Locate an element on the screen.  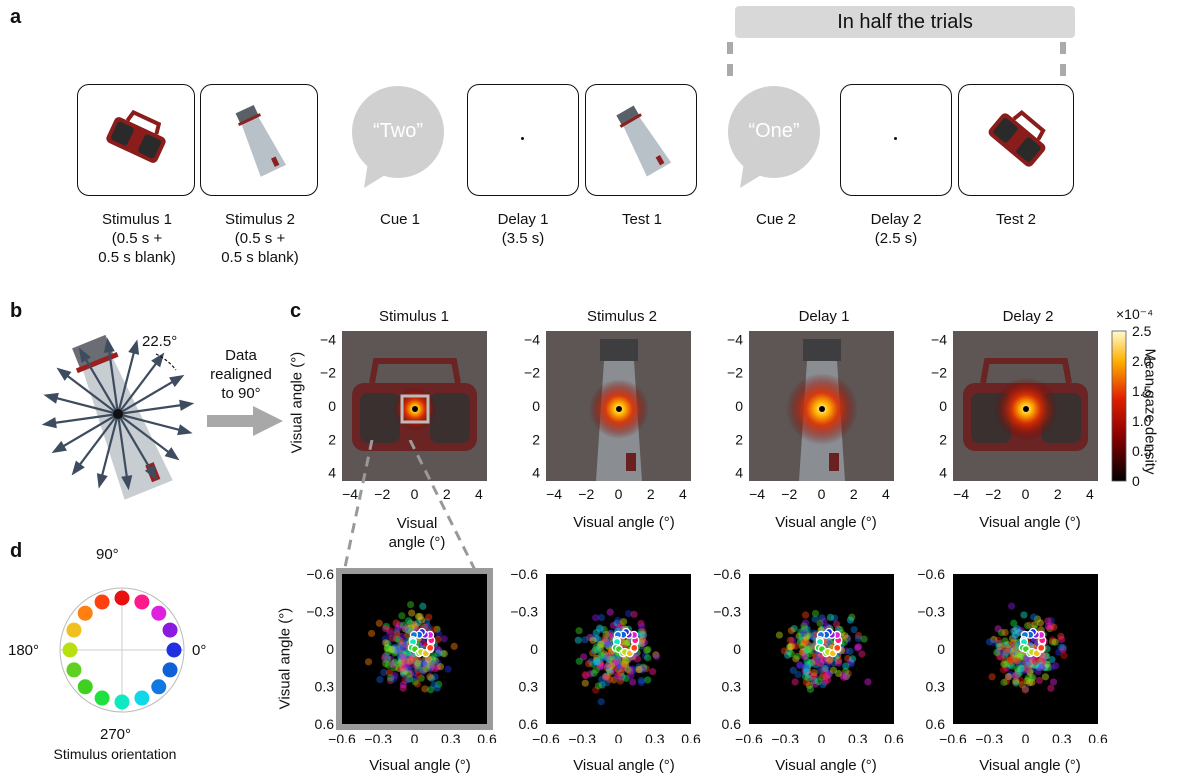
colorbar-exponent: ×10⁻⁴ is located at coordinates (1135, 314).